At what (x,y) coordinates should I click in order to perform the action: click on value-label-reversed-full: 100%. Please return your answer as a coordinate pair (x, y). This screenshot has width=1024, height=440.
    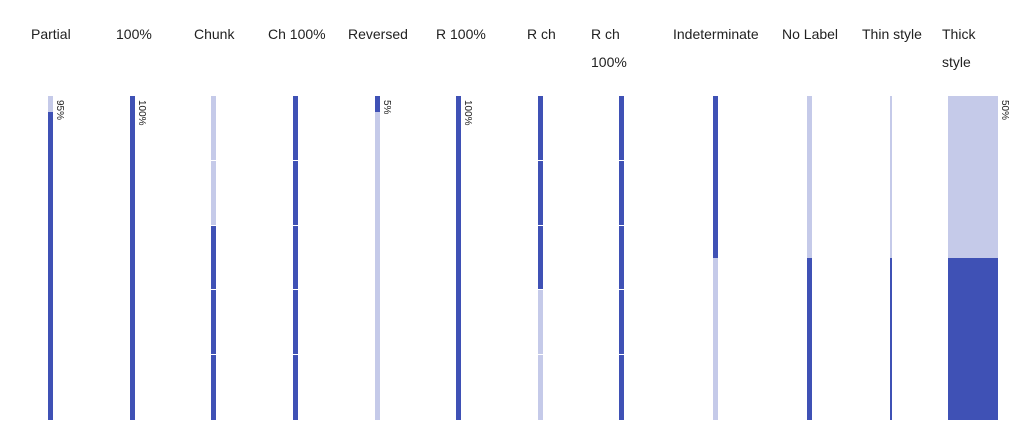
    Looking at the image, I should click on (467, 113).